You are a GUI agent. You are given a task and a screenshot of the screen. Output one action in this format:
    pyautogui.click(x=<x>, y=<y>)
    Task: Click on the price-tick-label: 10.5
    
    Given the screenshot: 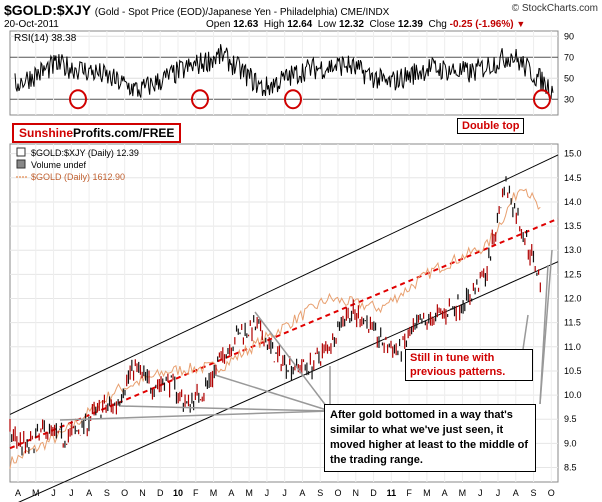 What is the action you would take?
    pyautogui.click(x=573, y=371)
    